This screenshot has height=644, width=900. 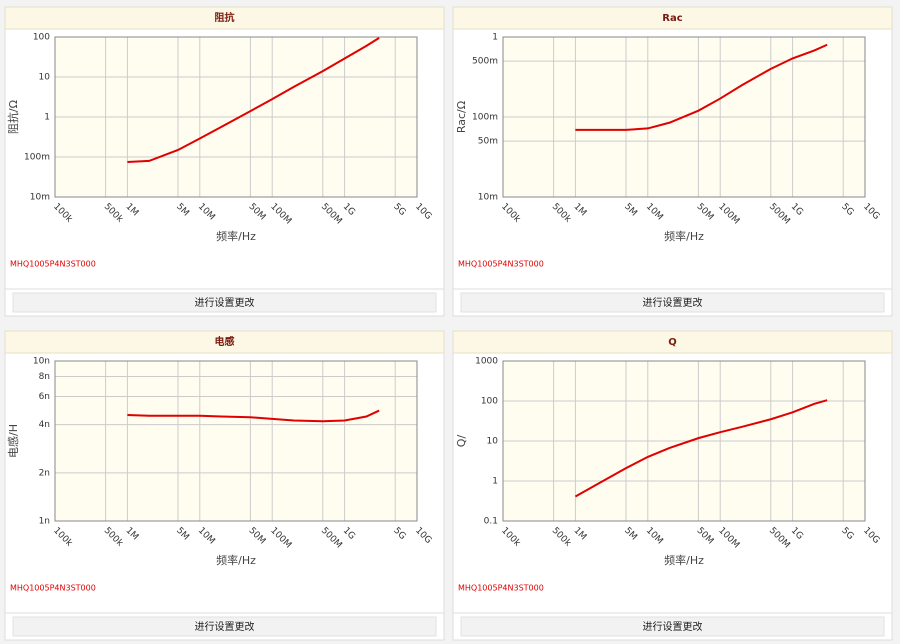 I want to click on y-axis-label: 电感/H, so click(x=13, y=441).